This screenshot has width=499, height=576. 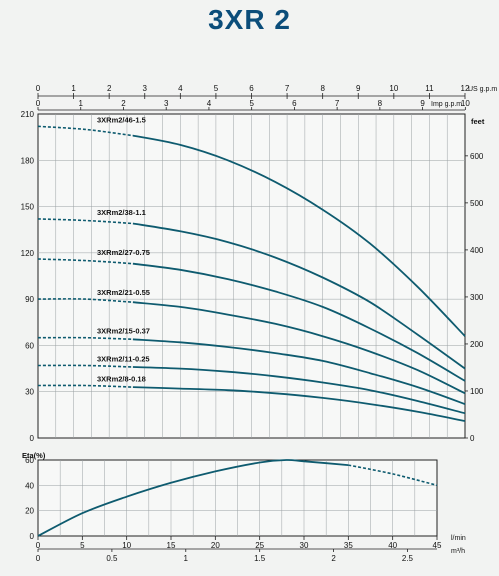 I want to click on y-right-unit-label: feet, so click(x=478, y=121).